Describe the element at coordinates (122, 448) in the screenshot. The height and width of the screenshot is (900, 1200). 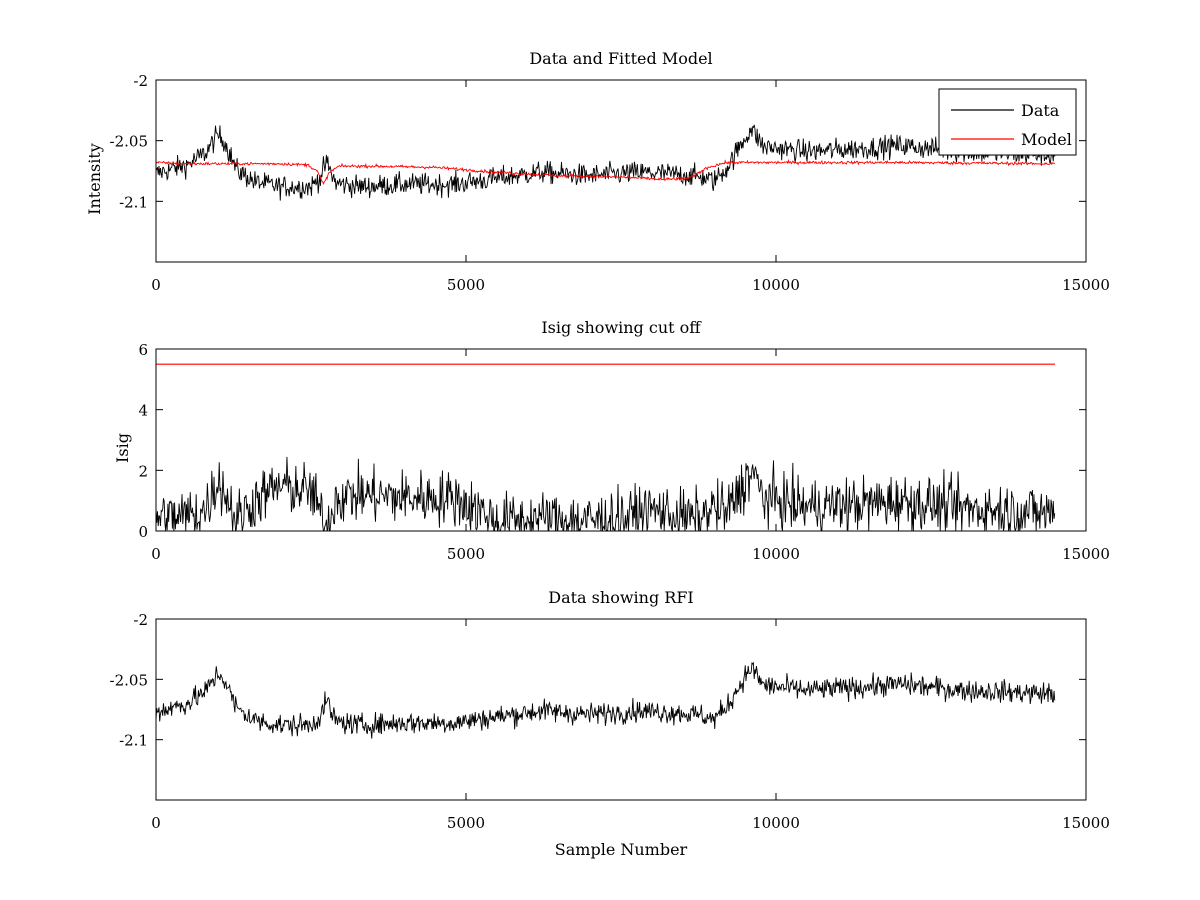
I see `y-axis-label: Isig` at that location.